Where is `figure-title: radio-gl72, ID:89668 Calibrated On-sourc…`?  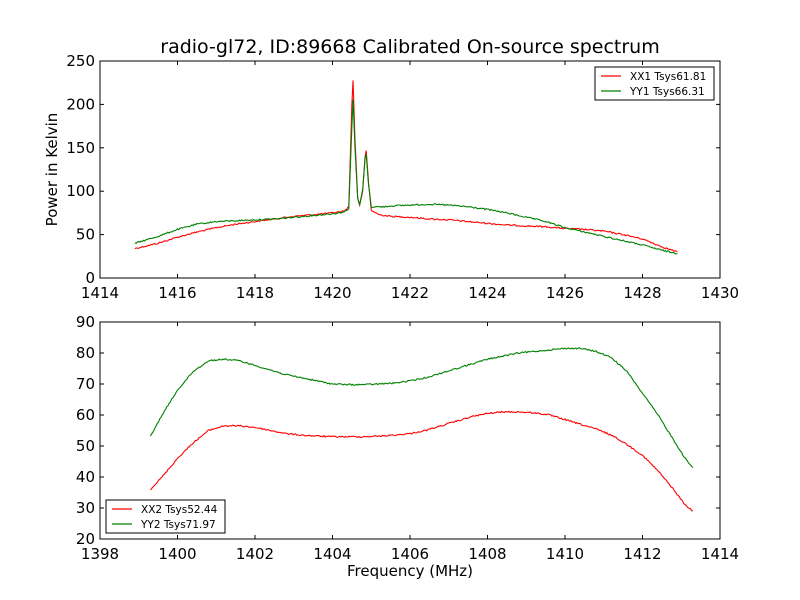 figure-title: radio-gl72, ID:89668 Calibrated On-sourc… is located at coordinates (409, 47).